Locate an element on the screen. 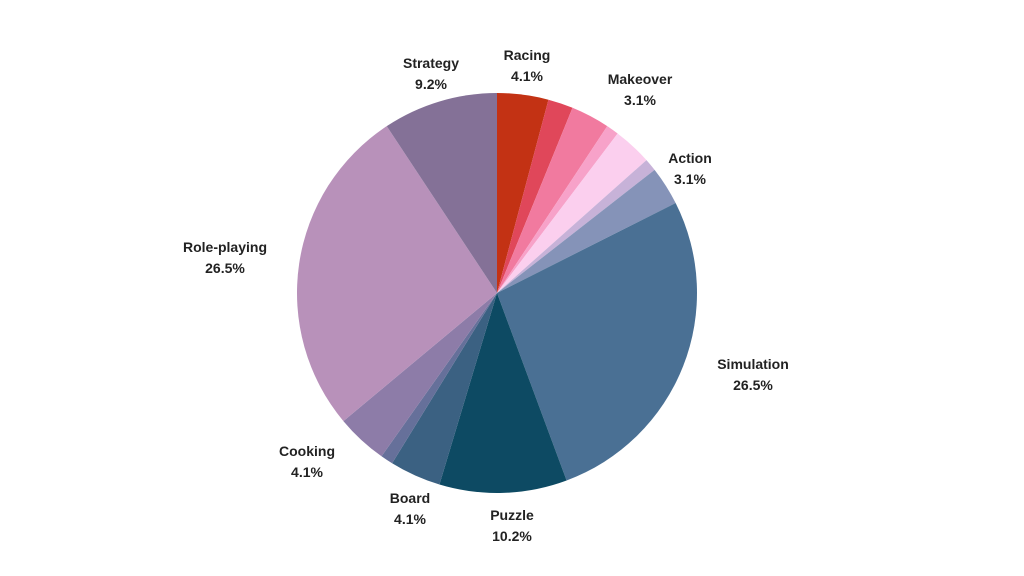 The image size is (1024, 576). pie-slice-strategy is located at coordinates (441, 193).